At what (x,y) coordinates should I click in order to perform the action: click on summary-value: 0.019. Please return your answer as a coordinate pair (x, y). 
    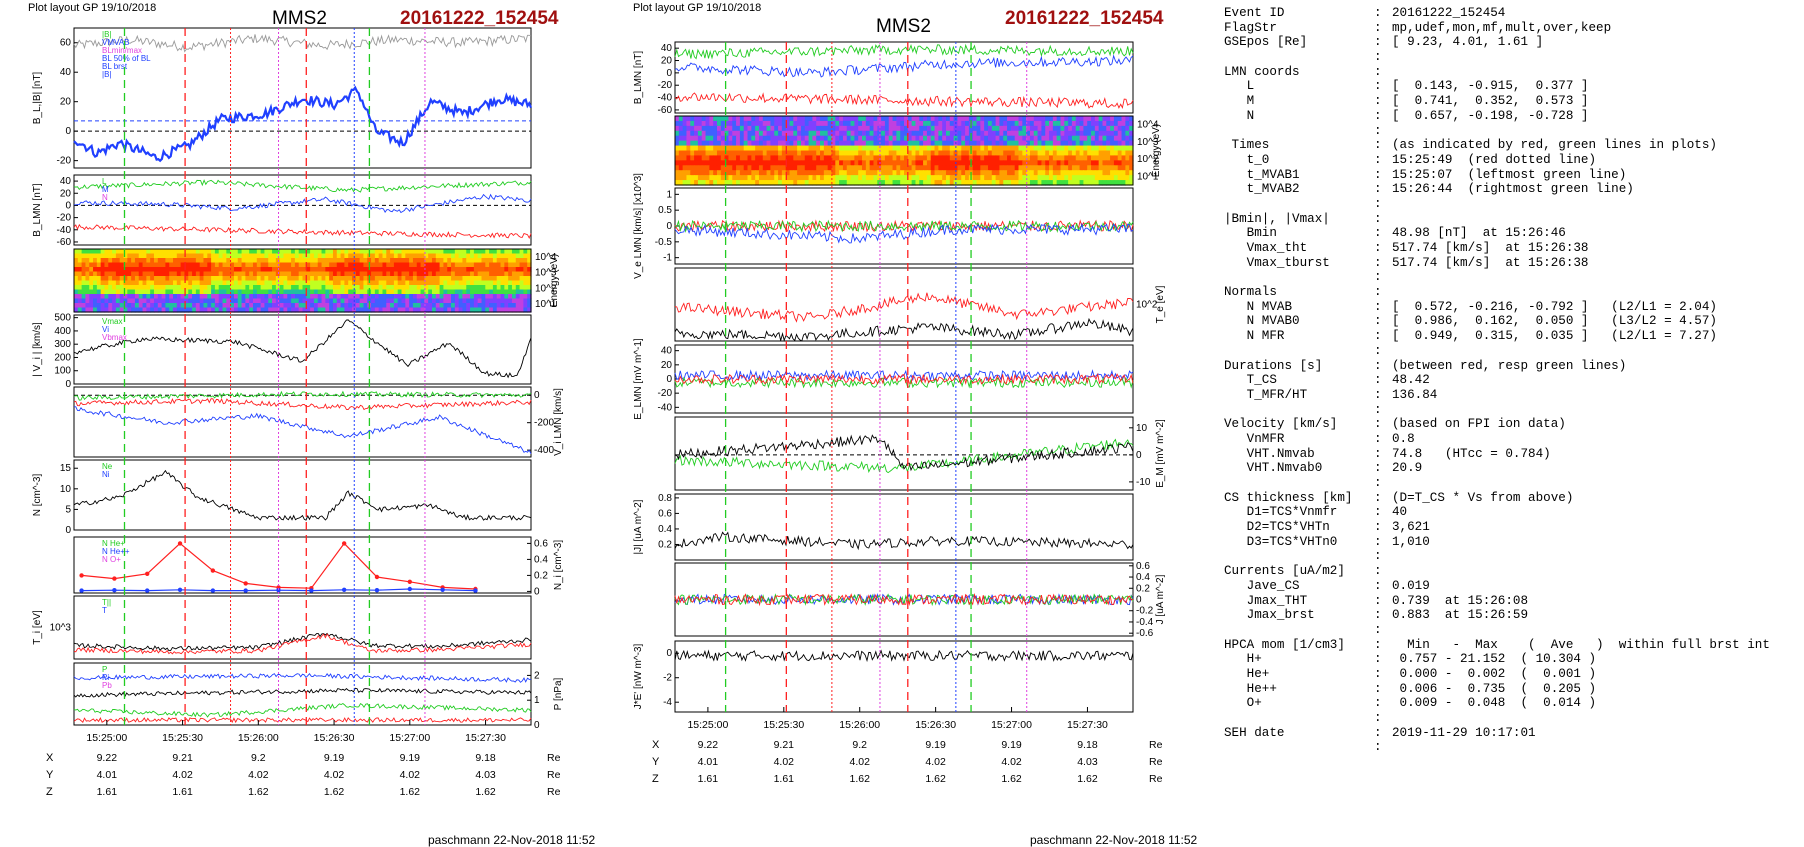
    Looking at the image, I should click on (1411, 585).